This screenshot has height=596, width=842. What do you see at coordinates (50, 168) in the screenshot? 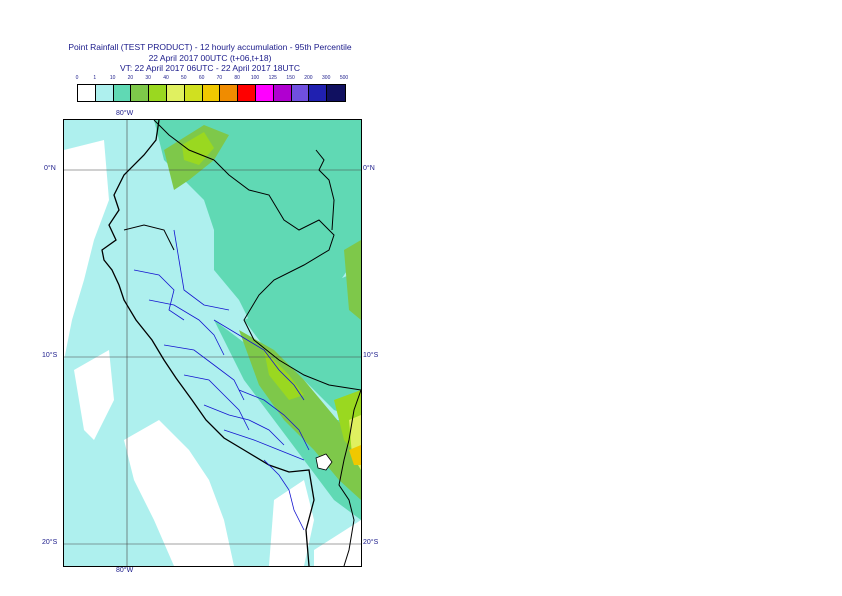
I see `lat-label-left-0: 0°N` at bounding box center [50, 168].